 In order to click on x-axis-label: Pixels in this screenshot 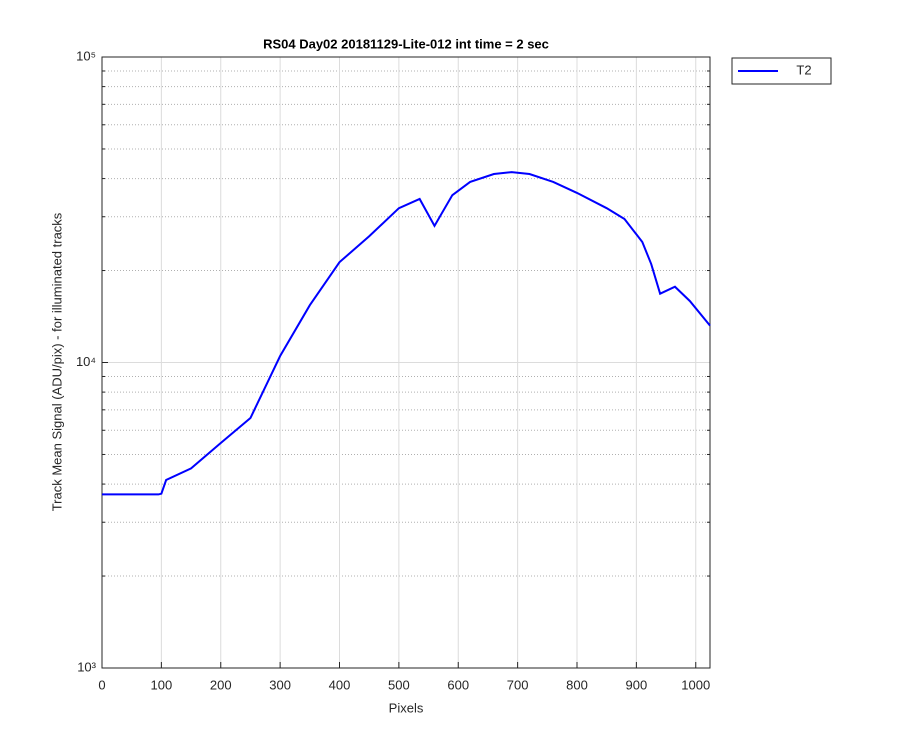, I will do `click(406, 707)`.